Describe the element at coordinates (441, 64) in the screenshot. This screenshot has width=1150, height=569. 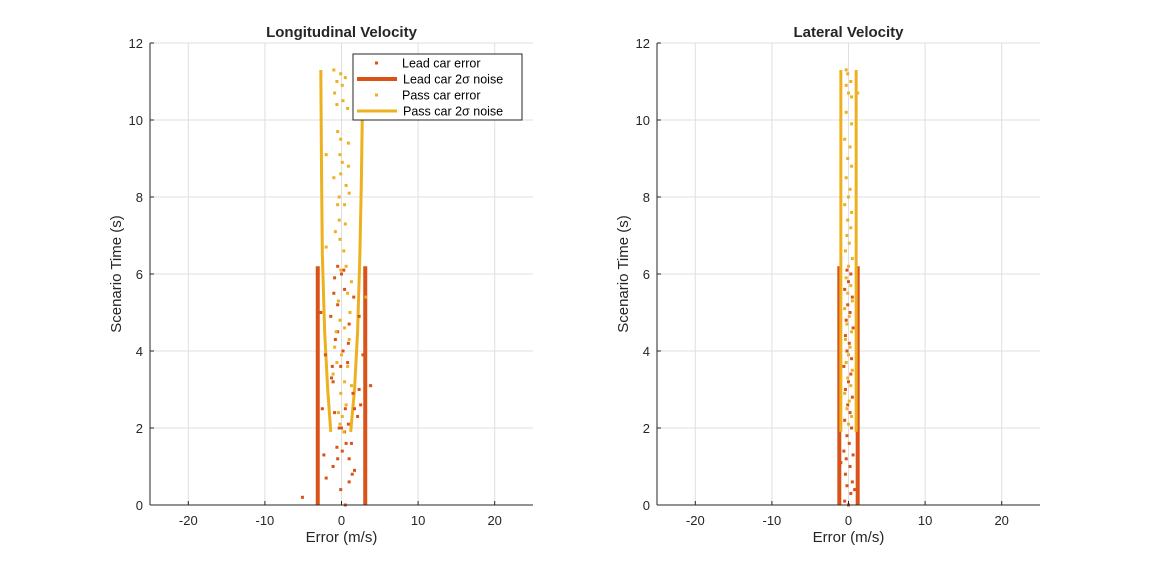
I see `legend-entry-label: Lead car error` at that location.